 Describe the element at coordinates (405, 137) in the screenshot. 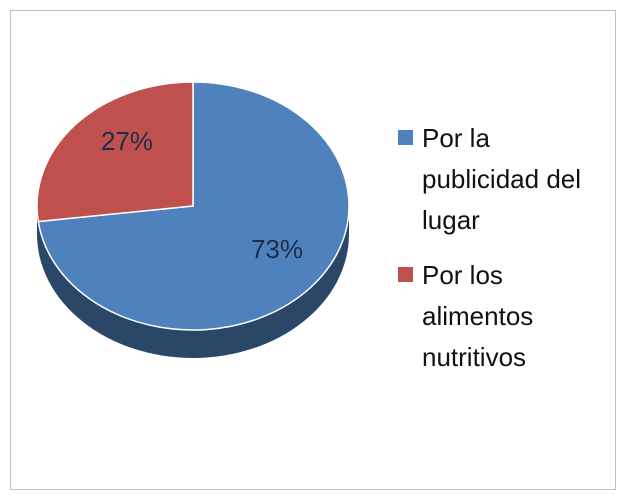

I see `legend-swatch-blue` at that location.